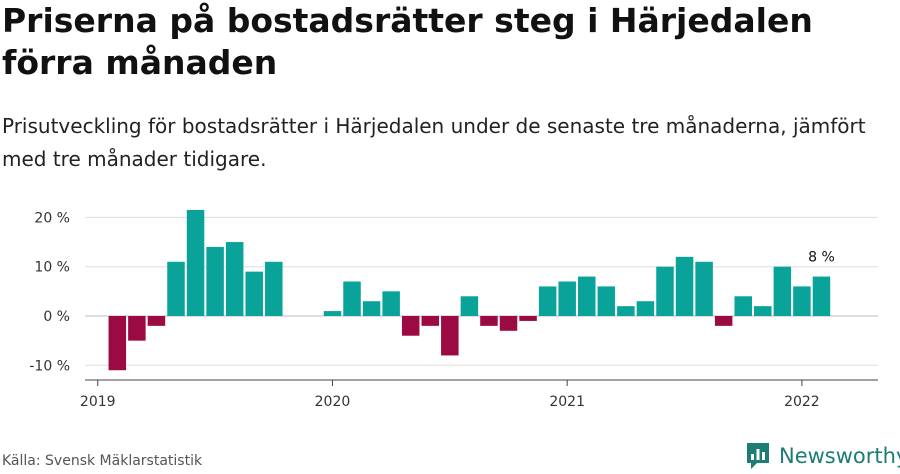 The width and height of the screenshot is (900, 474). I want to click on source-note: Källa: Svensk Mäklarstatistik, so click(102, 461).